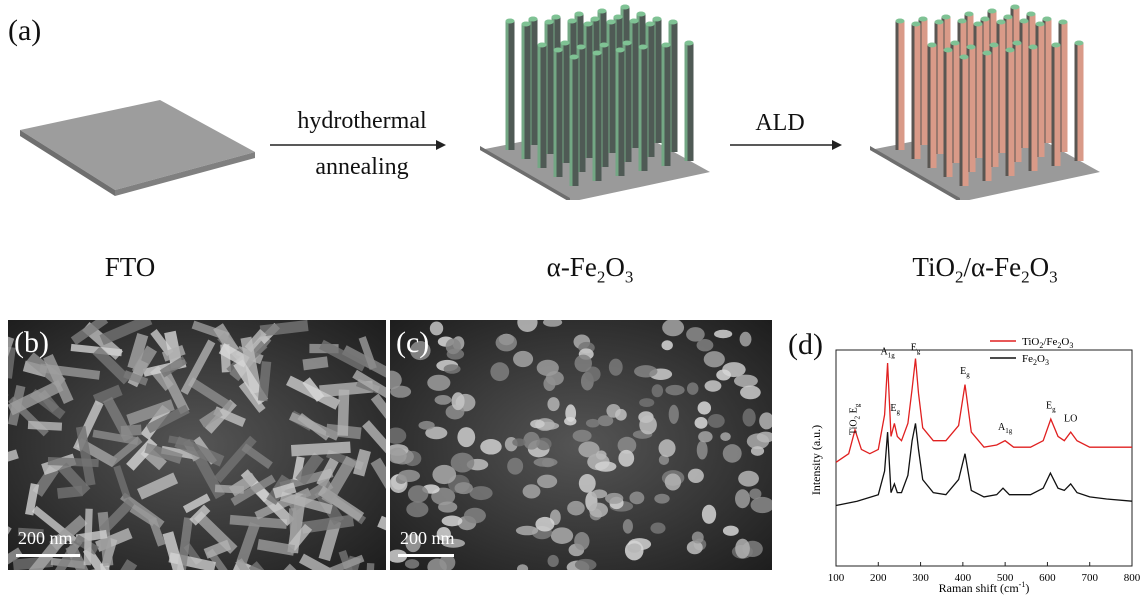  I want to click on x-tick-label: 100, so click(836, 578).